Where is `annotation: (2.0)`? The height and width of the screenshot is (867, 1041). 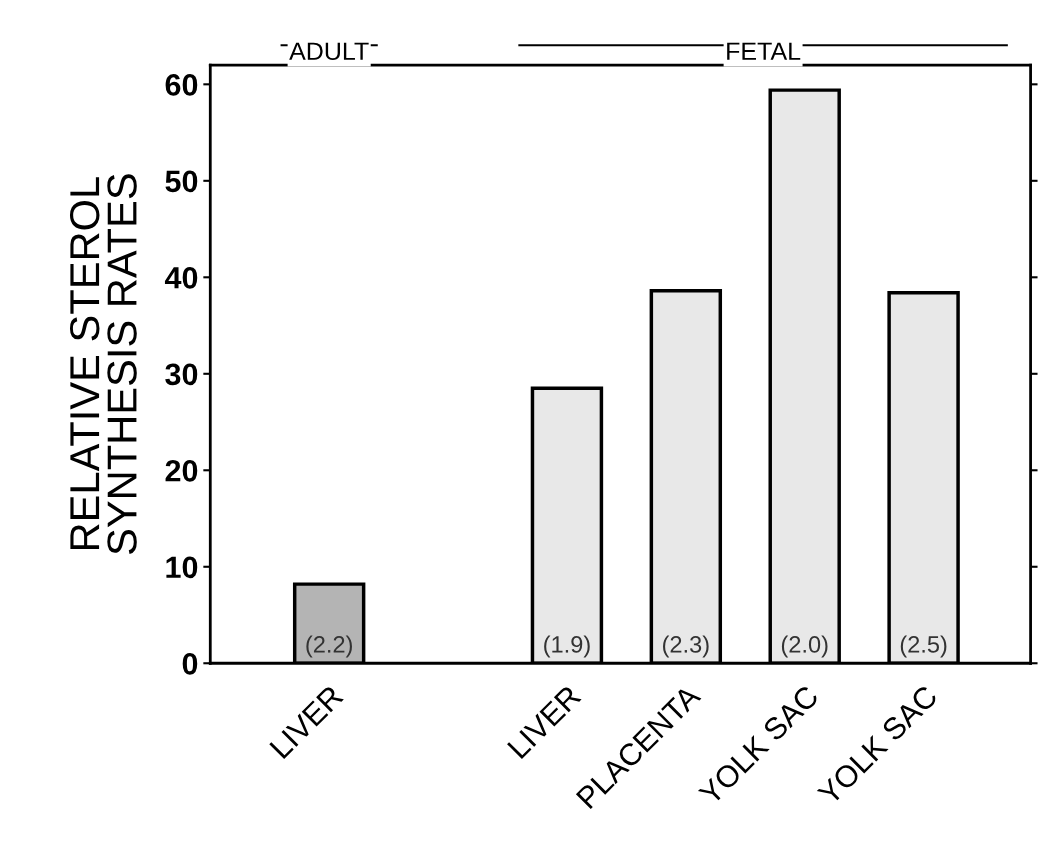 annotation: (2.0) is located at coordinates (804, 646).